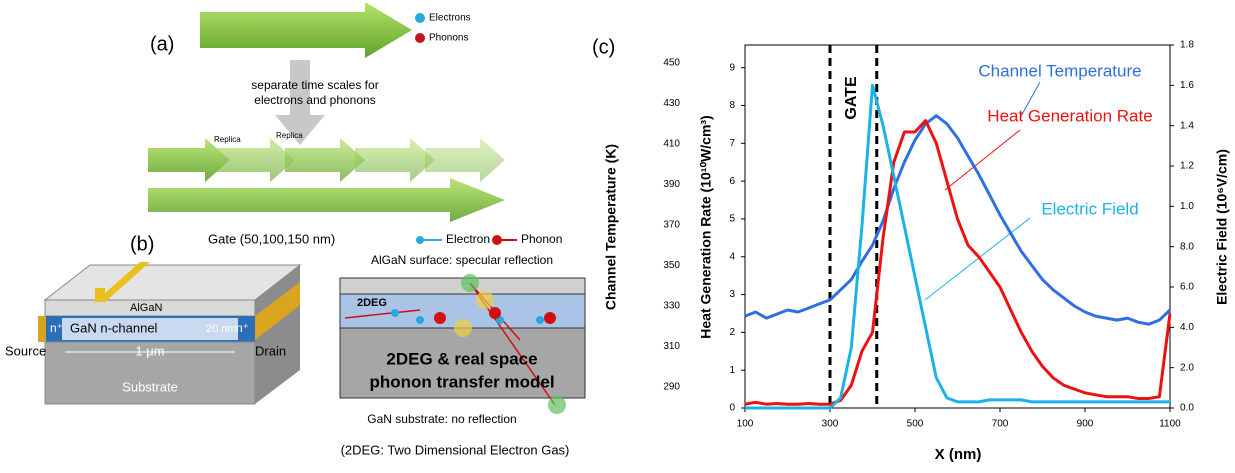  Describe the element at coordinates (671, 387) in the screenshot. I see `y3-tick-label: 290` at that location.